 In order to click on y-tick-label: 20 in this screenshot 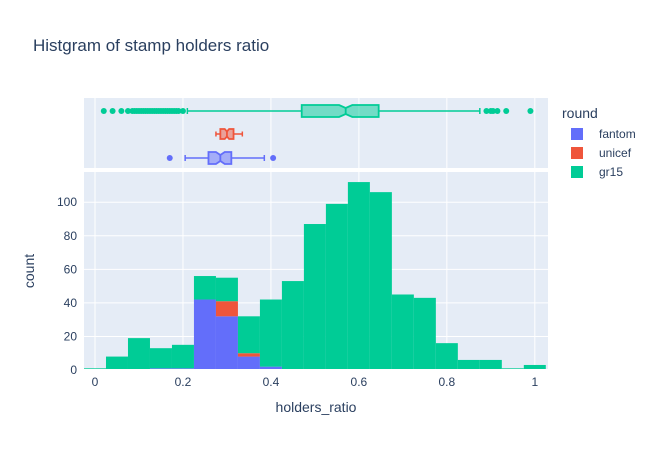, I will do `click(71, 336)`.